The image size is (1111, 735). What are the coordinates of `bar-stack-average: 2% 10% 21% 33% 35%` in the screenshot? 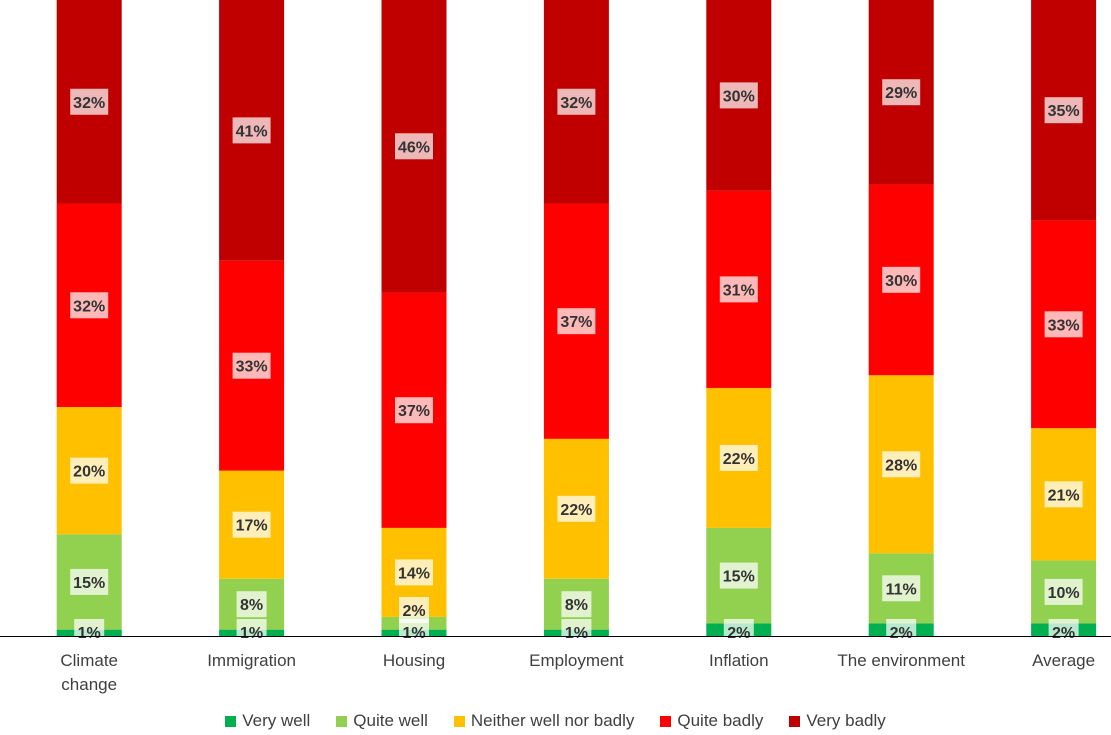 It's located at (1064, 322).